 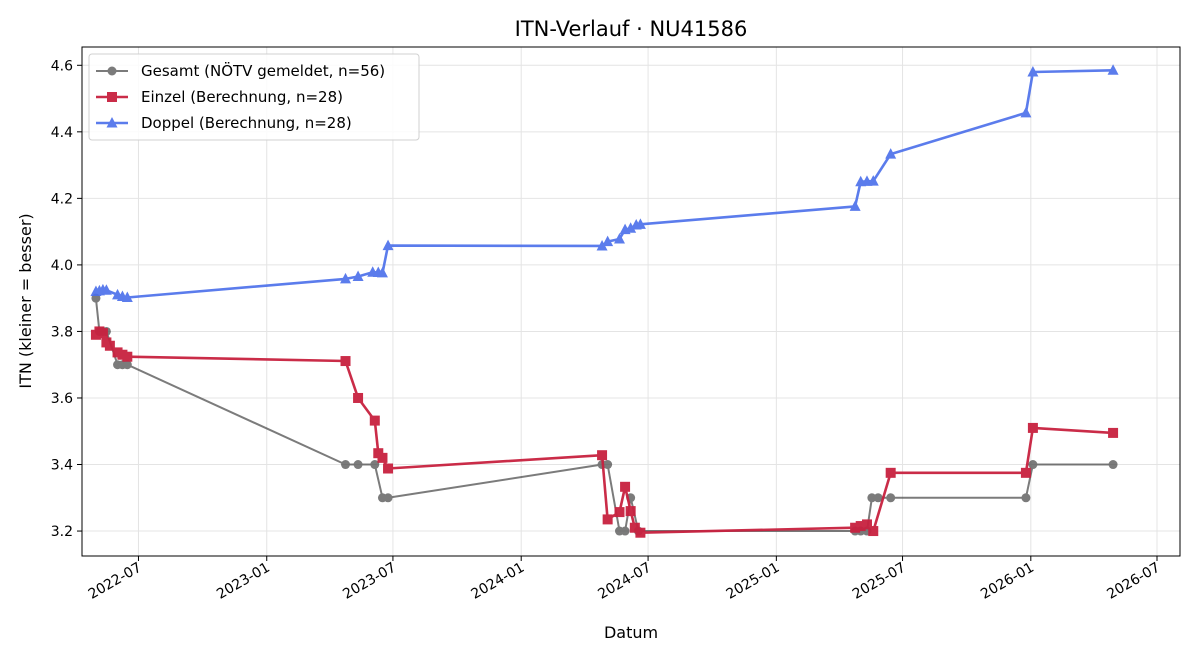 I want to click on y-tick-label: 3.8, so click(x=62, y=332).